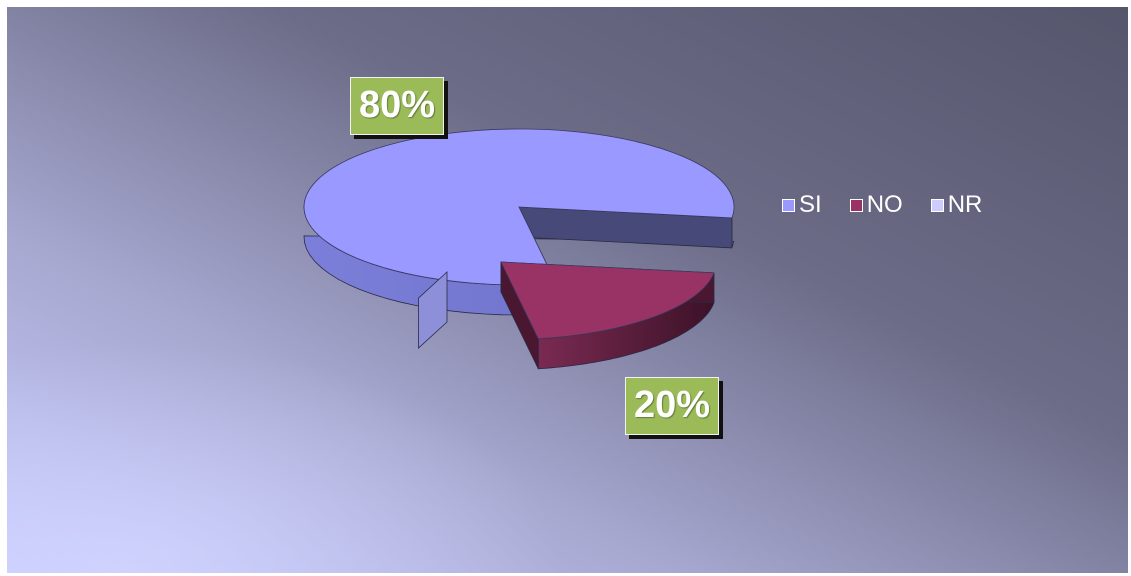  What do you see at coordinates (788, 205) in the screenshot?
I see `legend-swatch-si` at bounding box center [788, 205].